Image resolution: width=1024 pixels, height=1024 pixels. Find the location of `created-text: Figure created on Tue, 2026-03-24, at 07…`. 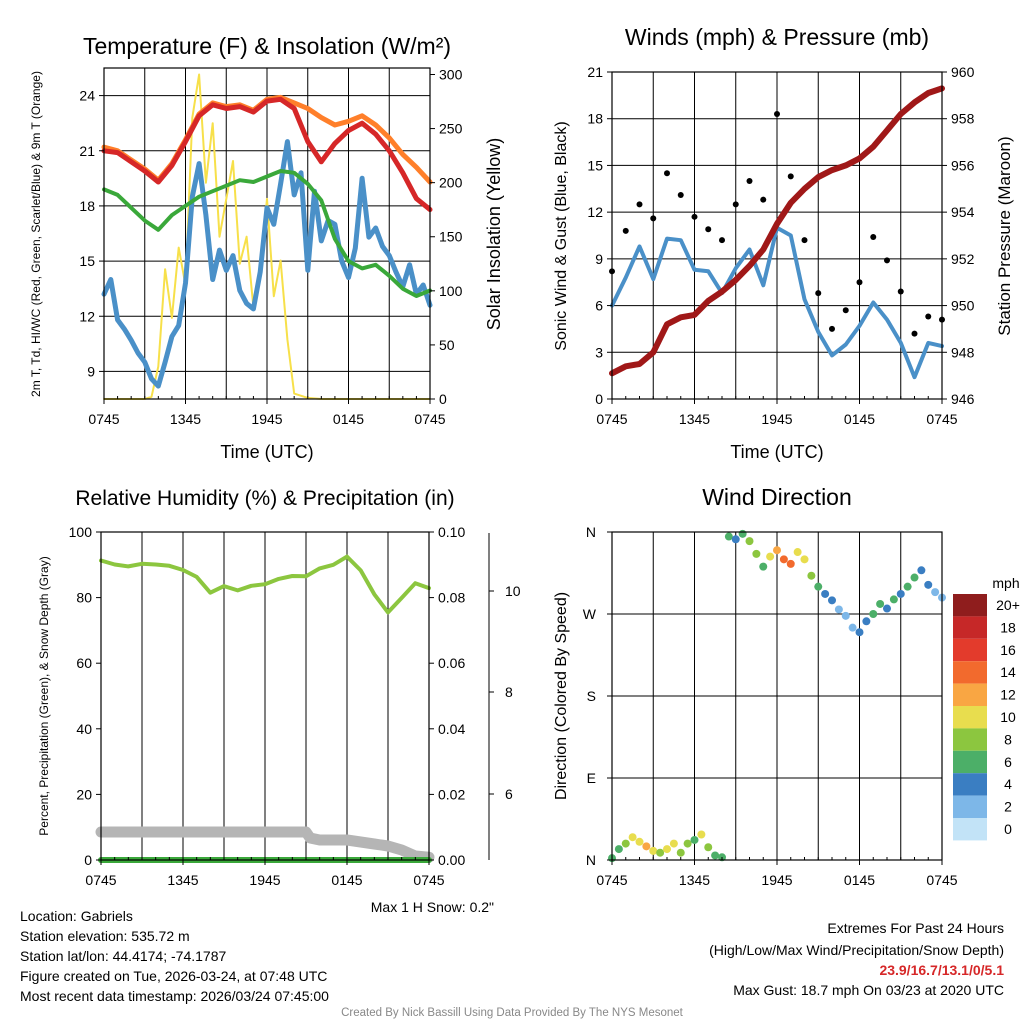

created-text: Figure created on Tue, 2026-03-24, at 07… is located at coordinates (174, 976).